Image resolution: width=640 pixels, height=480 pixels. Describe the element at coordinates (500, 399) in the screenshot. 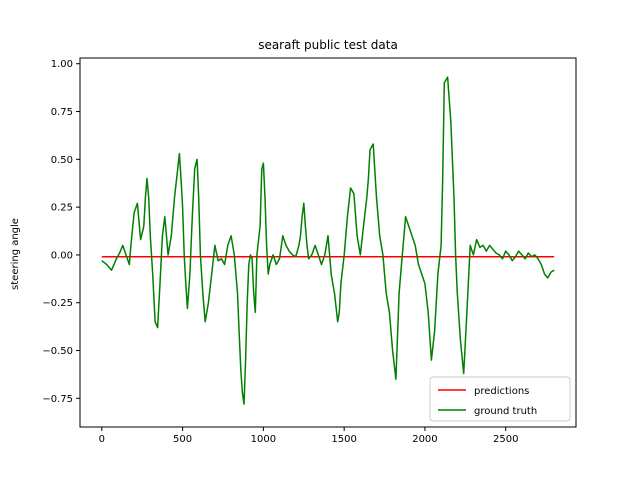

I see `legend: predictions ground truth` at that location.